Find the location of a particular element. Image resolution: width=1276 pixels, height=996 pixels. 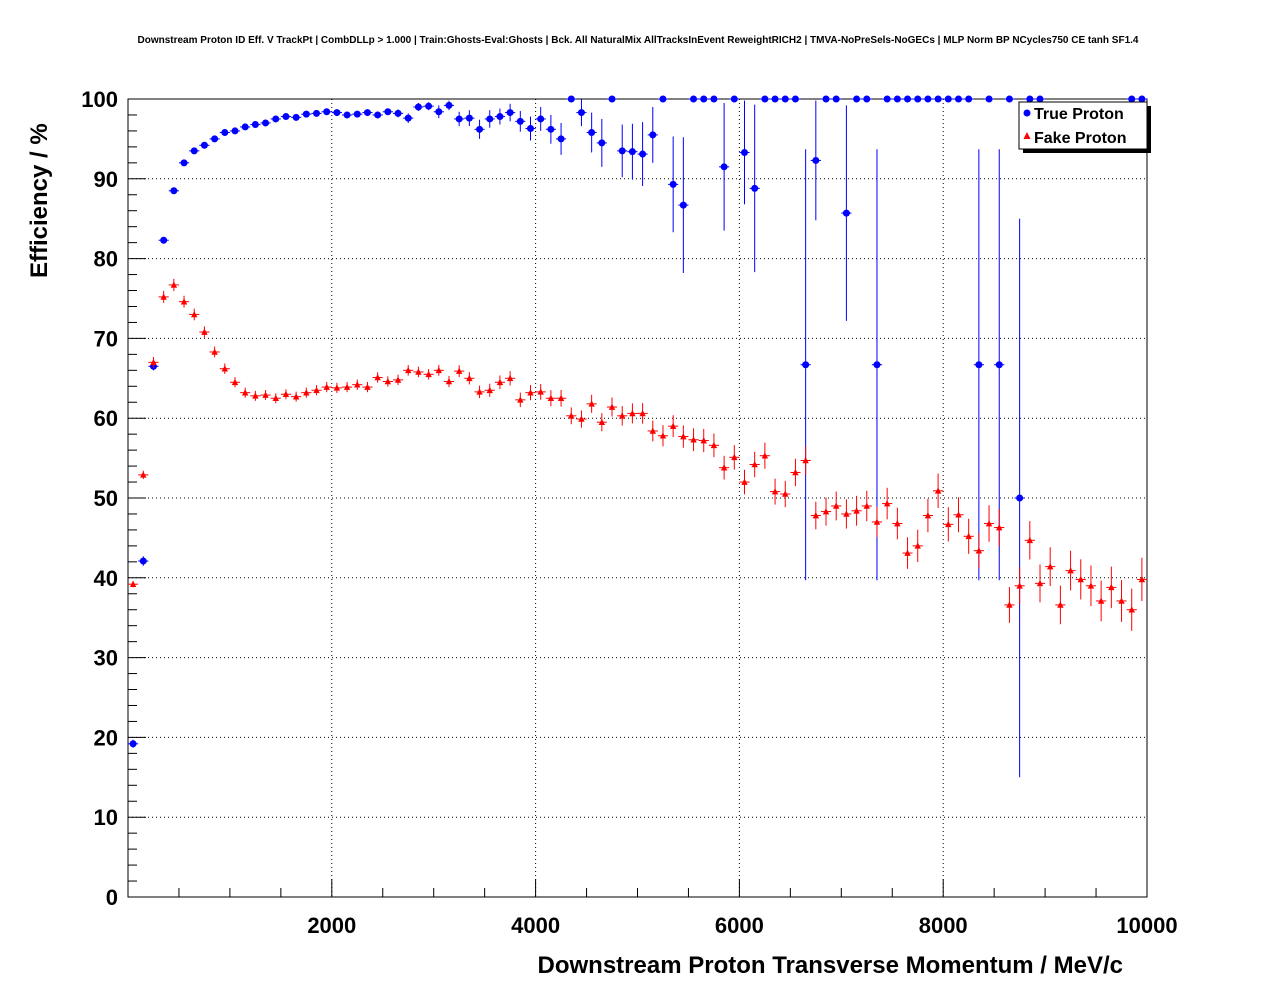

y-tick-label: 80 is located at coordinates (106, 259).